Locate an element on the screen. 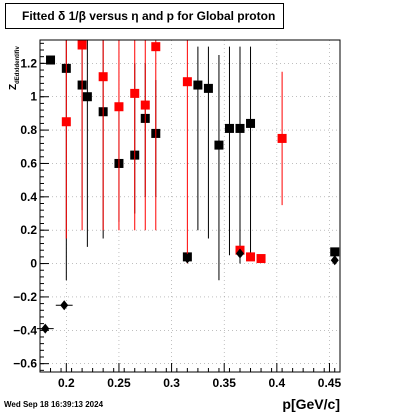  x-tick-label: 0.25 is located at coordinates (119, 383).